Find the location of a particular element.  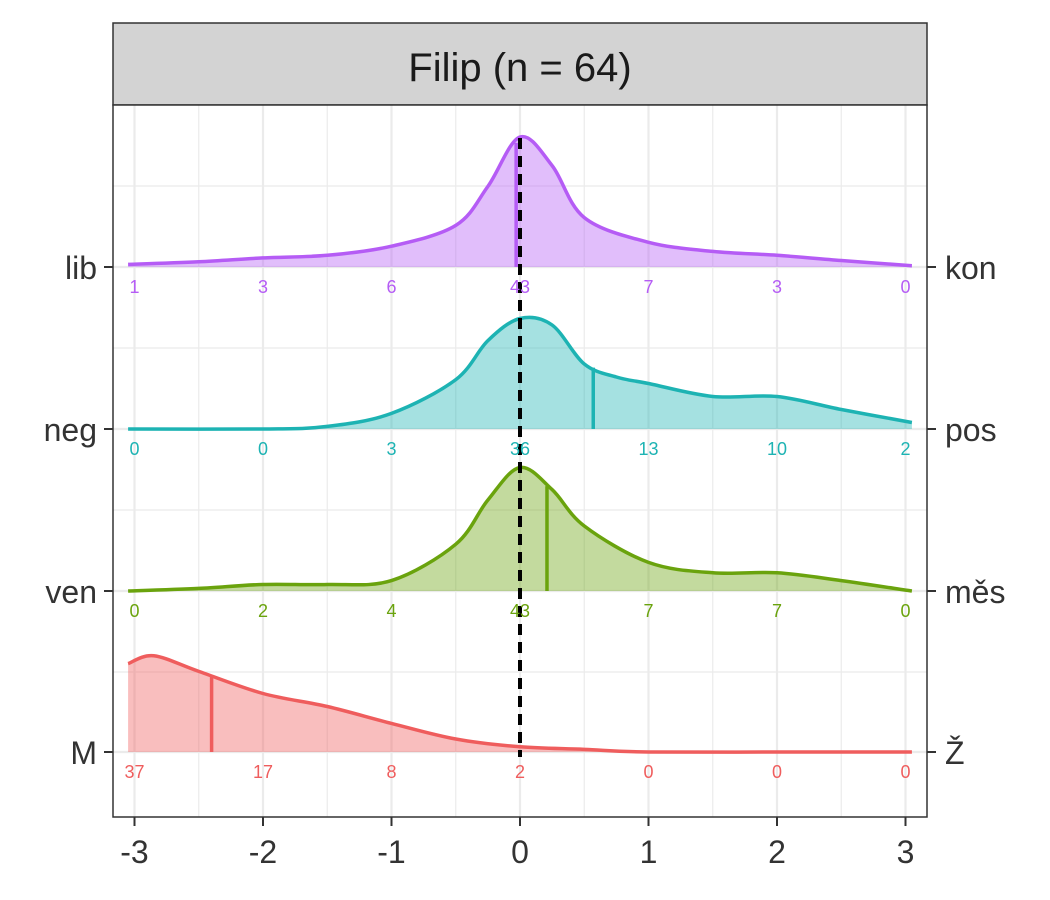

count-label: 17 is located at coordinates (263, 772).